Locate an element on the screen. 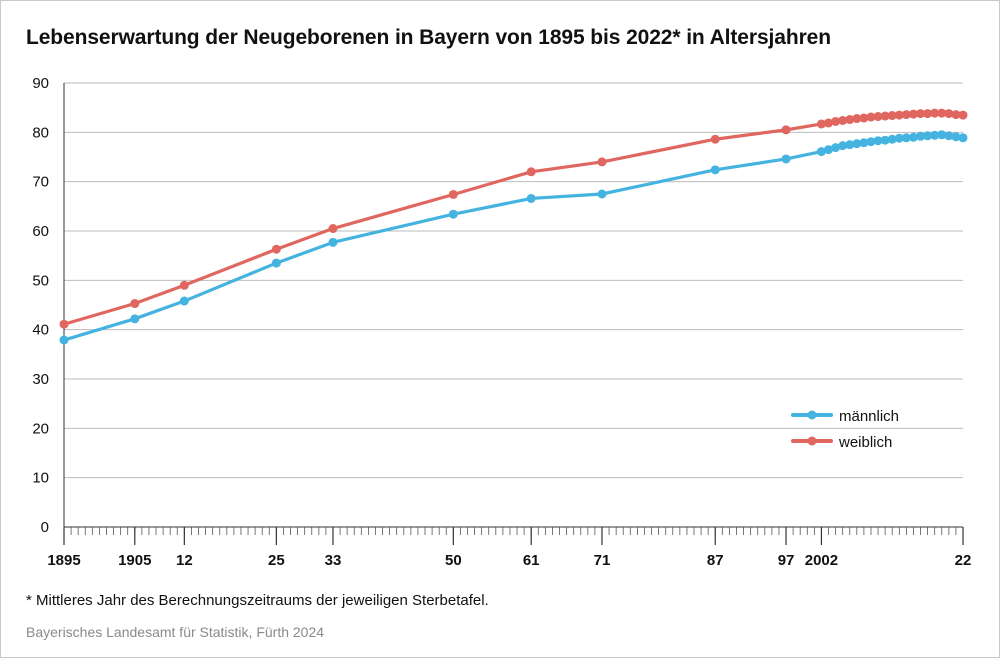  data-point-maennlich-2010 is located at coordinates (878, 141).